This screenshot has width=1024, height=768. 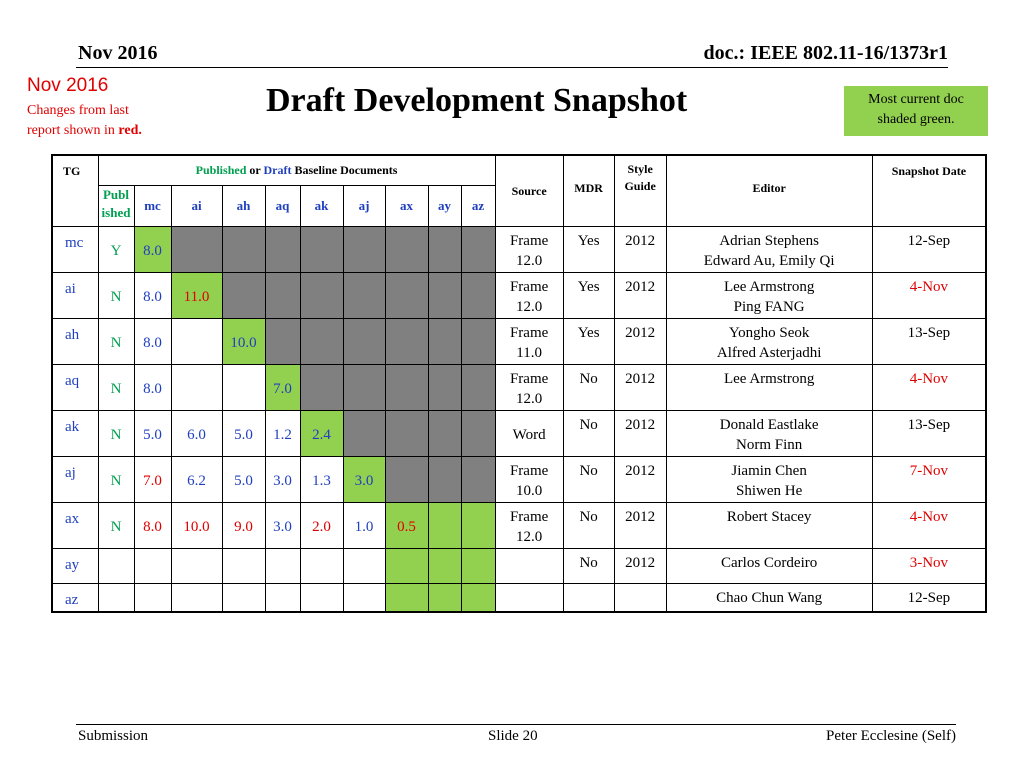 I want to click on version-cell-ak: 2.4, so click(x=321, y=433).